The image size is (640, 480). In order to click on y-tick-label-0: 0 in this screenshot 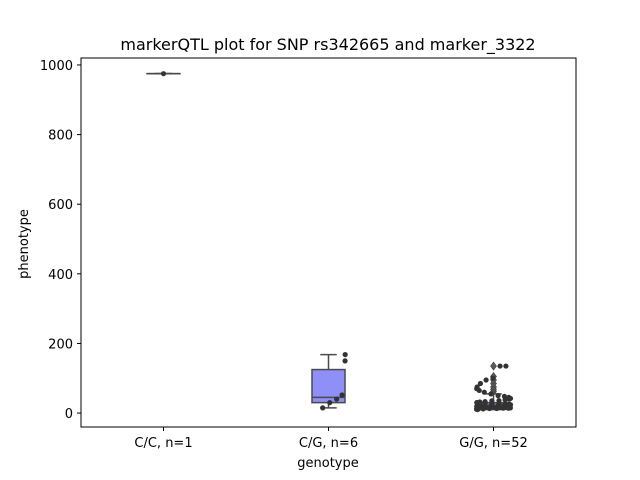, I will do `click(69, 414)`.